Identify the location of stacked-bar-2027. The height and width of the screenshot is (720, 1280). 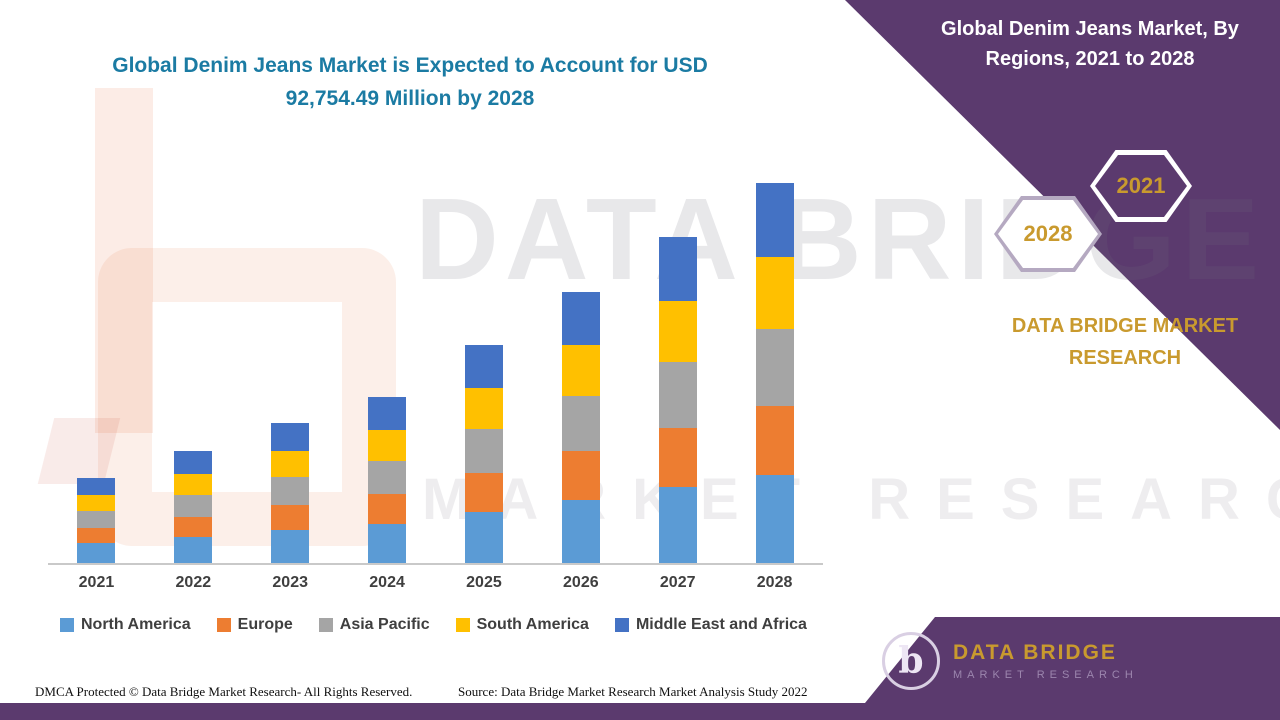
(677, 400).